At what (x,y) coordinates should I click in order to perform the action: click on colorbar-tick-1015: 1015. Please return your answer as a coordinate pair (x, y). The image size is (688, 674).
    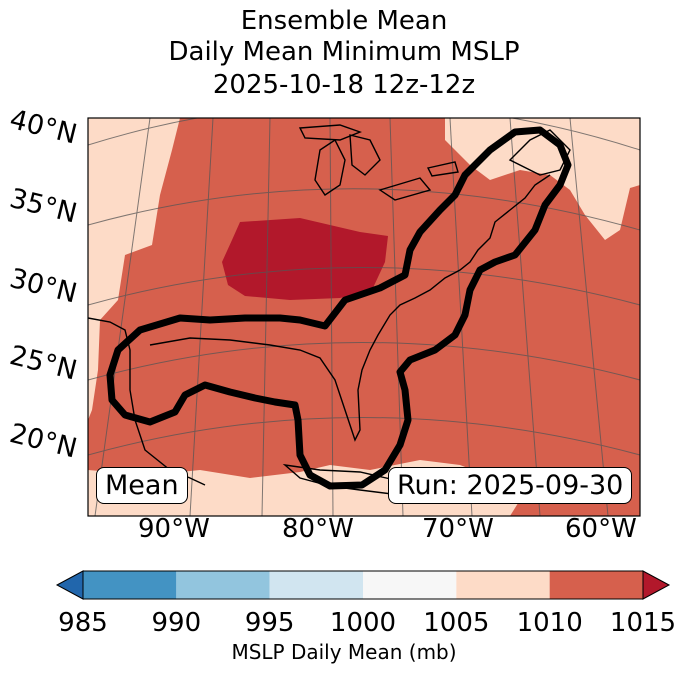
    Looking at the image, I should click on (643, 623).